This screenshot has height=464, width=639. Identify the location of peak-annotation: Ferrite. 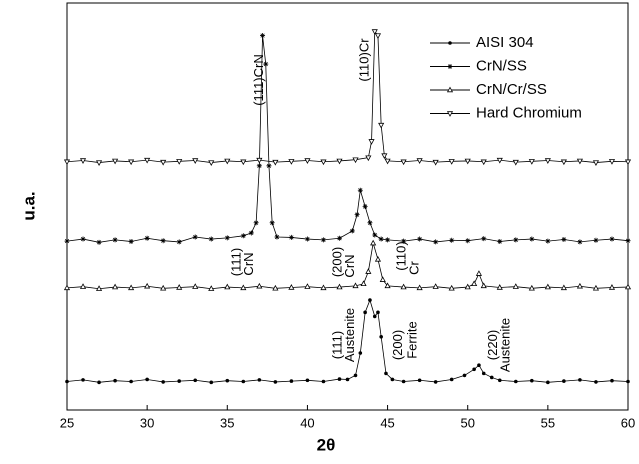
(412, 340).